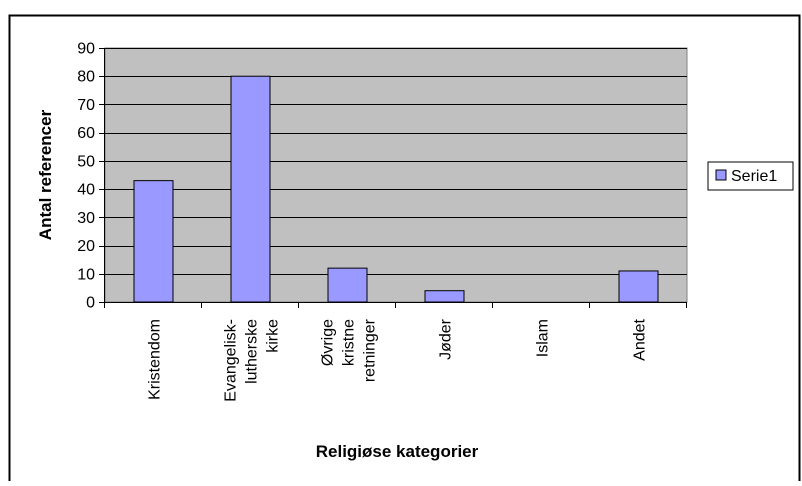  Describe the element at coordinates (86, 133) in the screenshot. I see `y-tick-label: 60` at that location.